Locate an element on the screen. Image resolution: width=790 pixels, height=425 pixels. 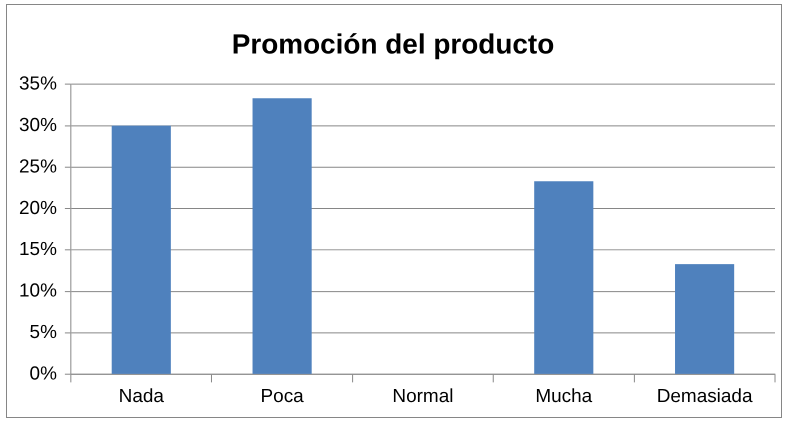
y-tick-label: 35% is located at coordinates (38, 83).